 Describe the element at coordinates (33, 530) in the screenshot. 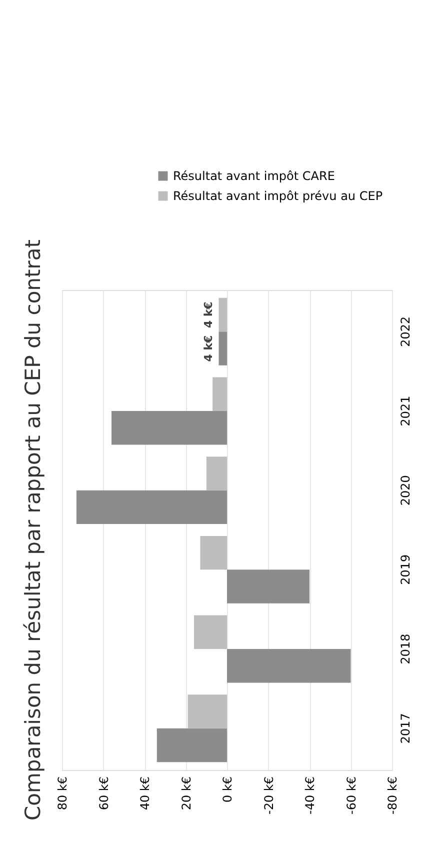

I see `text: Comparaison du résultat par rapport au CEP du contrat` at that location.